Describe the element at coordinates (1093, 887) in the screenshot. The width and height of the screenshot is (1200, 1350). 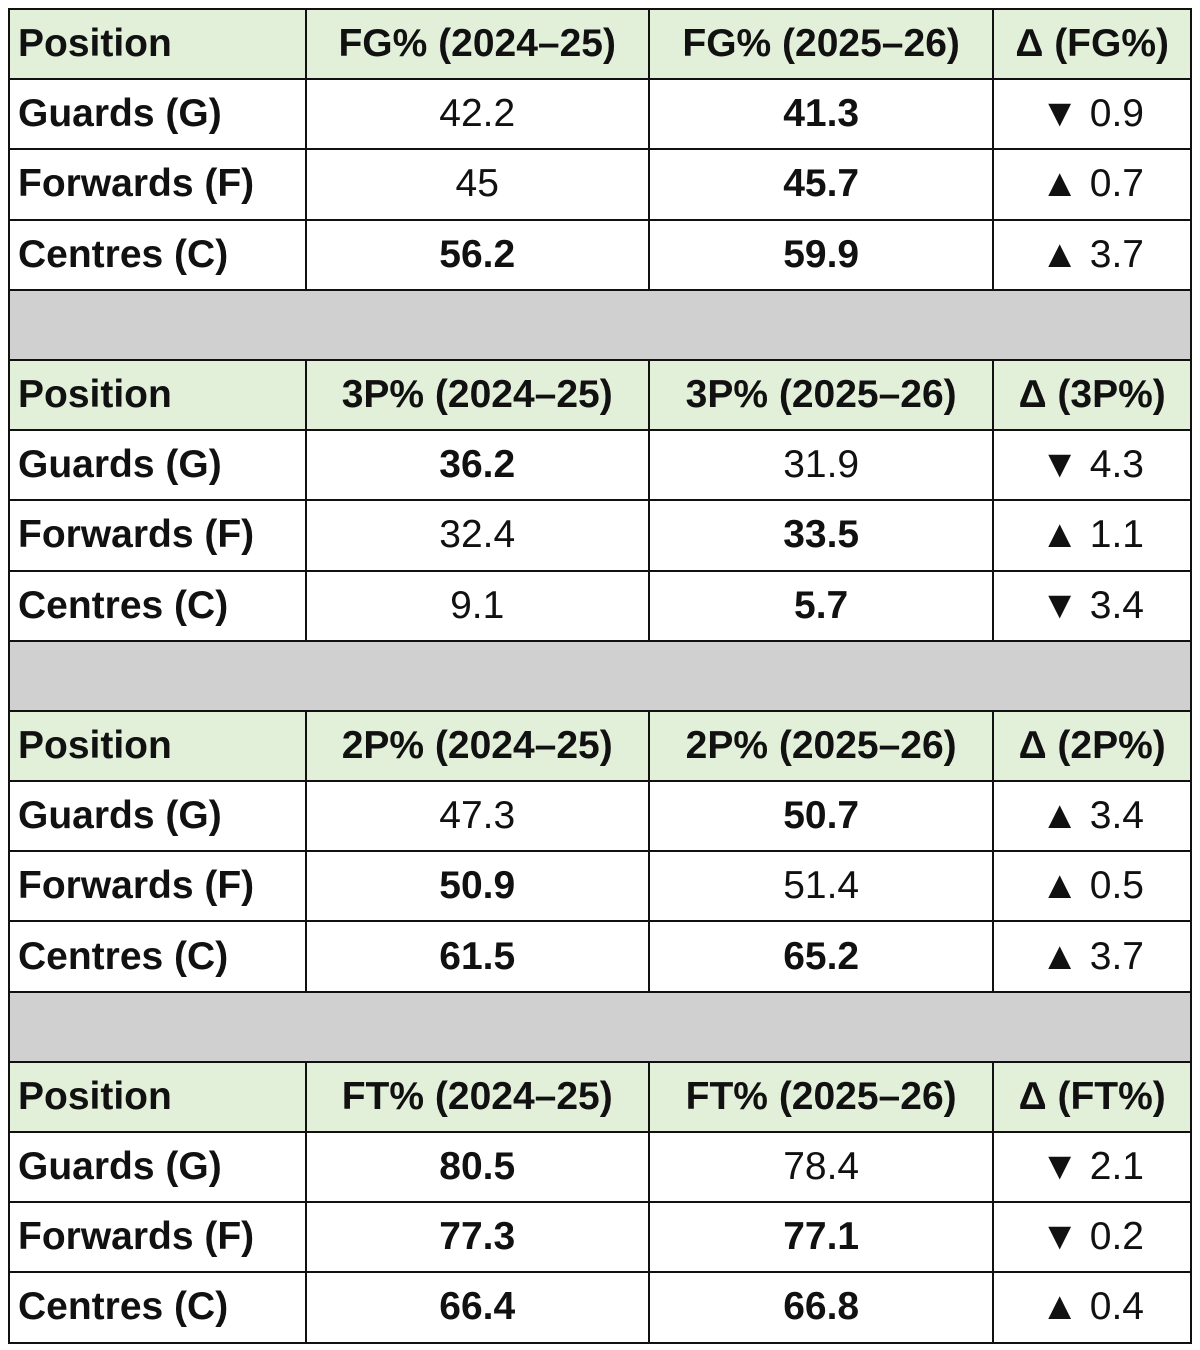
I see `value-cell: ▲ 0.5` at that location.